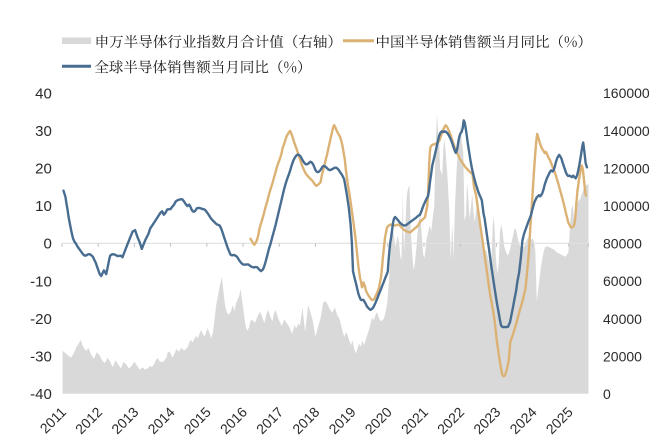 The height and width of the screenshot is (444, 669). Describe the element at coordinates (43, 93) in the screenshot. I see `svg-text: 40` at that location.